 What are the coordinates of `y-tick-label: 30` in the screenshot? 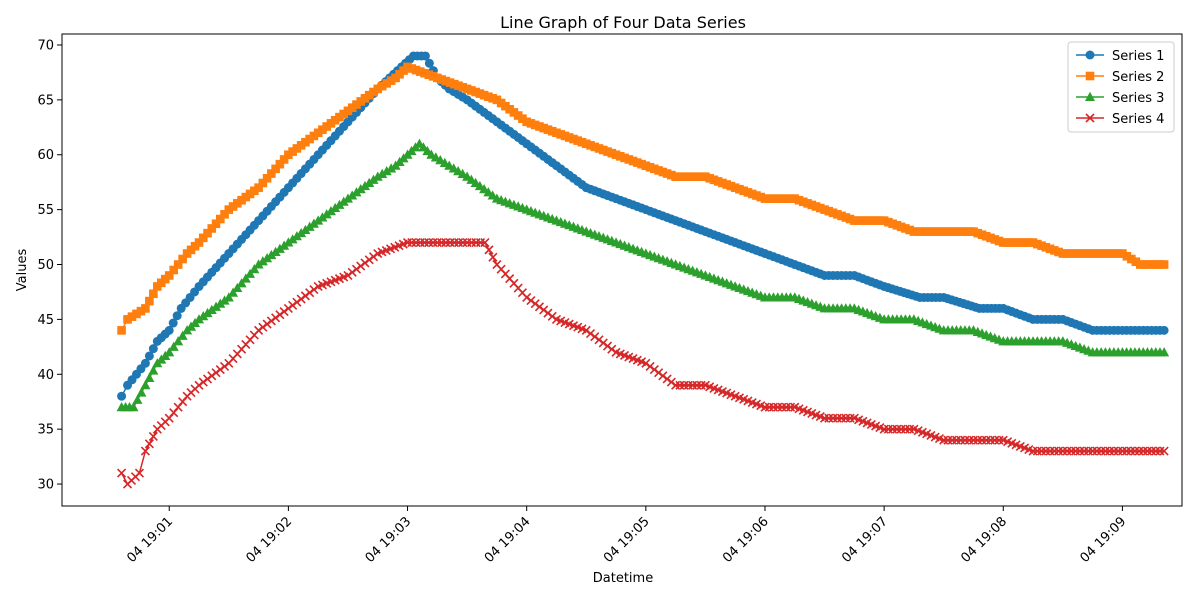 It's located at (45, 485).